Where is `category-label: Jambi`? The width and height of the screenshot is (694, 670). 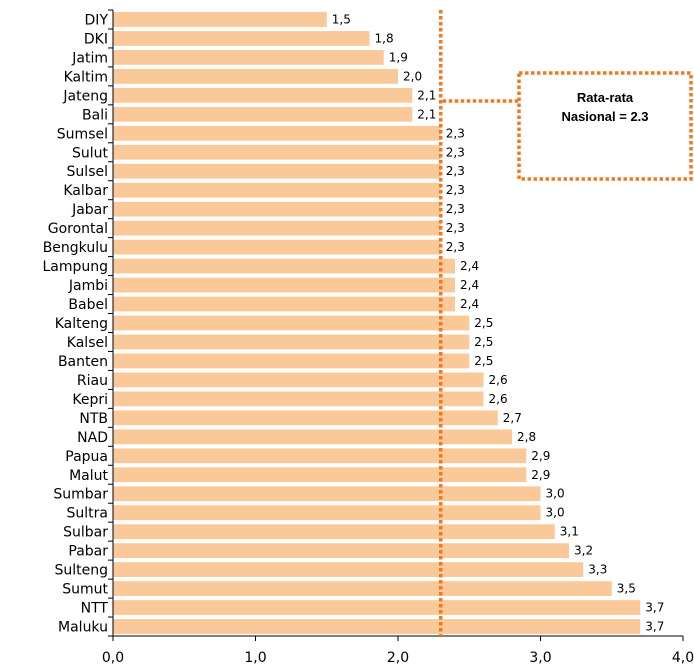
category-label: Jambi is located at coordinates (88, 286).